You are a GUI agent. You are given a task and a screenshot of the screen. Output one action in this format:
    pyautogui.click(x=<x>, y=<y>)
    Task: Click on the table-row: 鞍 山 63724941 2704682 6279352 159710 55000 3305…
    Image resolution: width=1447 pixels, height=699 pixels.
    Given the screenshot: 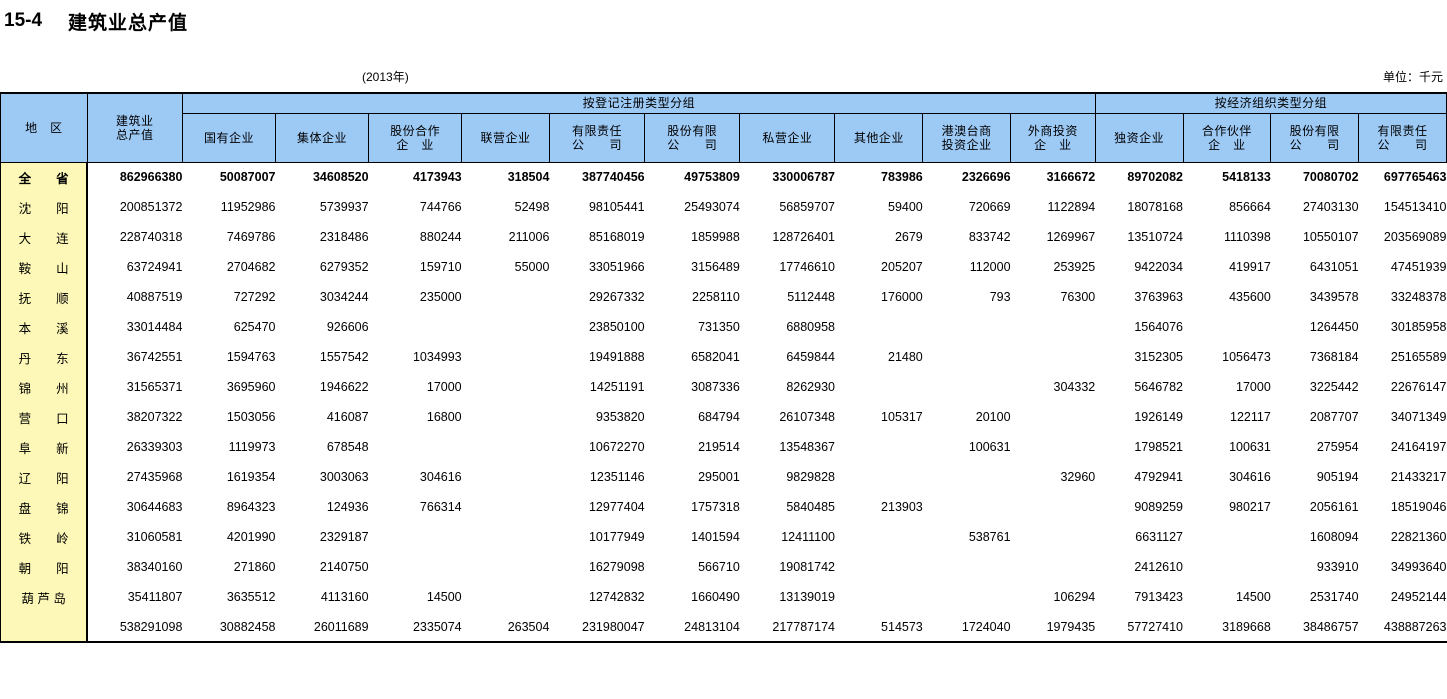 What is the action you would take?
    pyautogui.click(x=723, y=267)
    